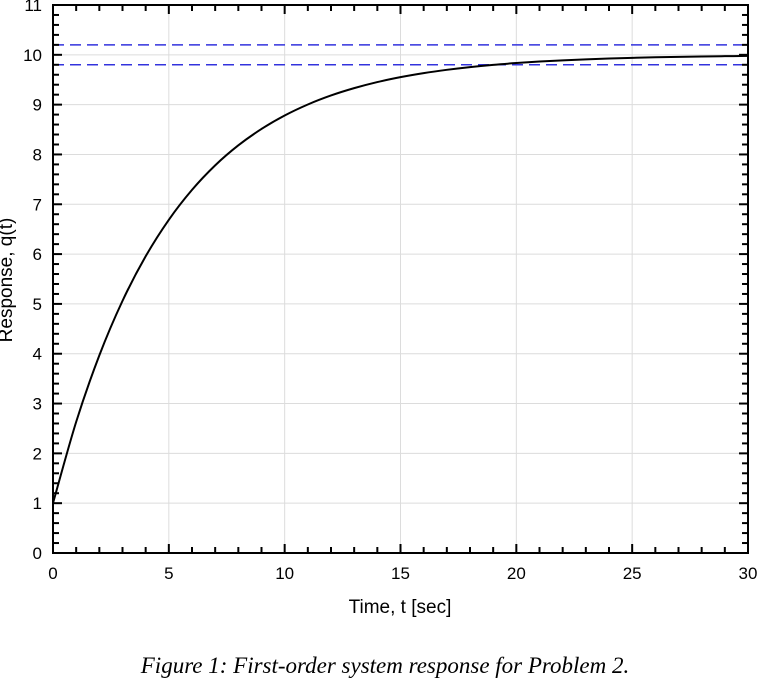 This screenshot has height=680, width=760. Describe the element at coordinates (400, 607) in the screenshot. I see `x-axis-label: Time, t [sec]` at that location.